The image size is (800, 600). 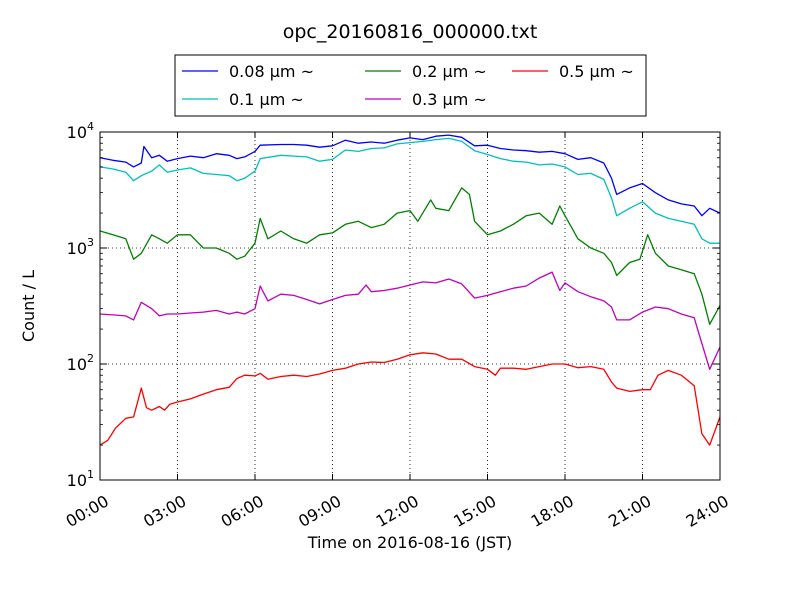 I want to click on y-tick-label: 10³, so click(x=80, y=247).